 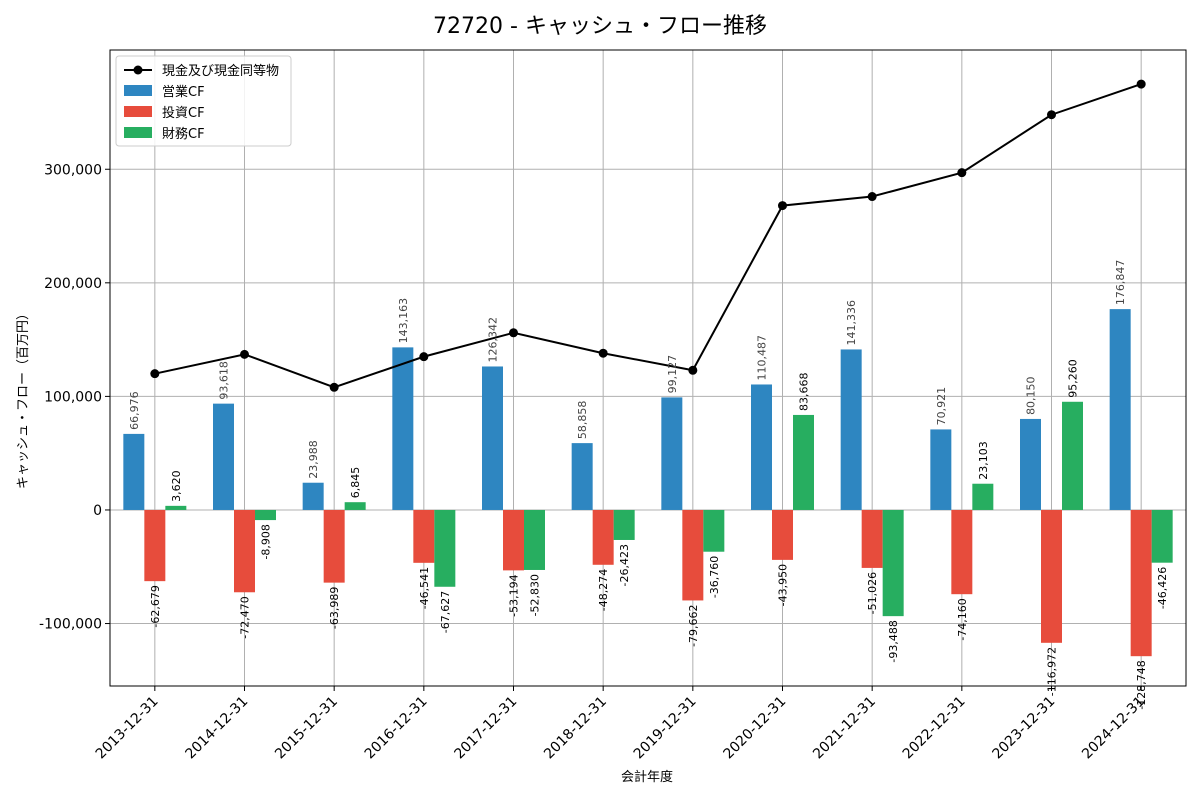 What do you see at coordinates (665, 728) in the screenshot?
I see `x-tick-label: 2019-12-31` at bounding box center [665, 728].